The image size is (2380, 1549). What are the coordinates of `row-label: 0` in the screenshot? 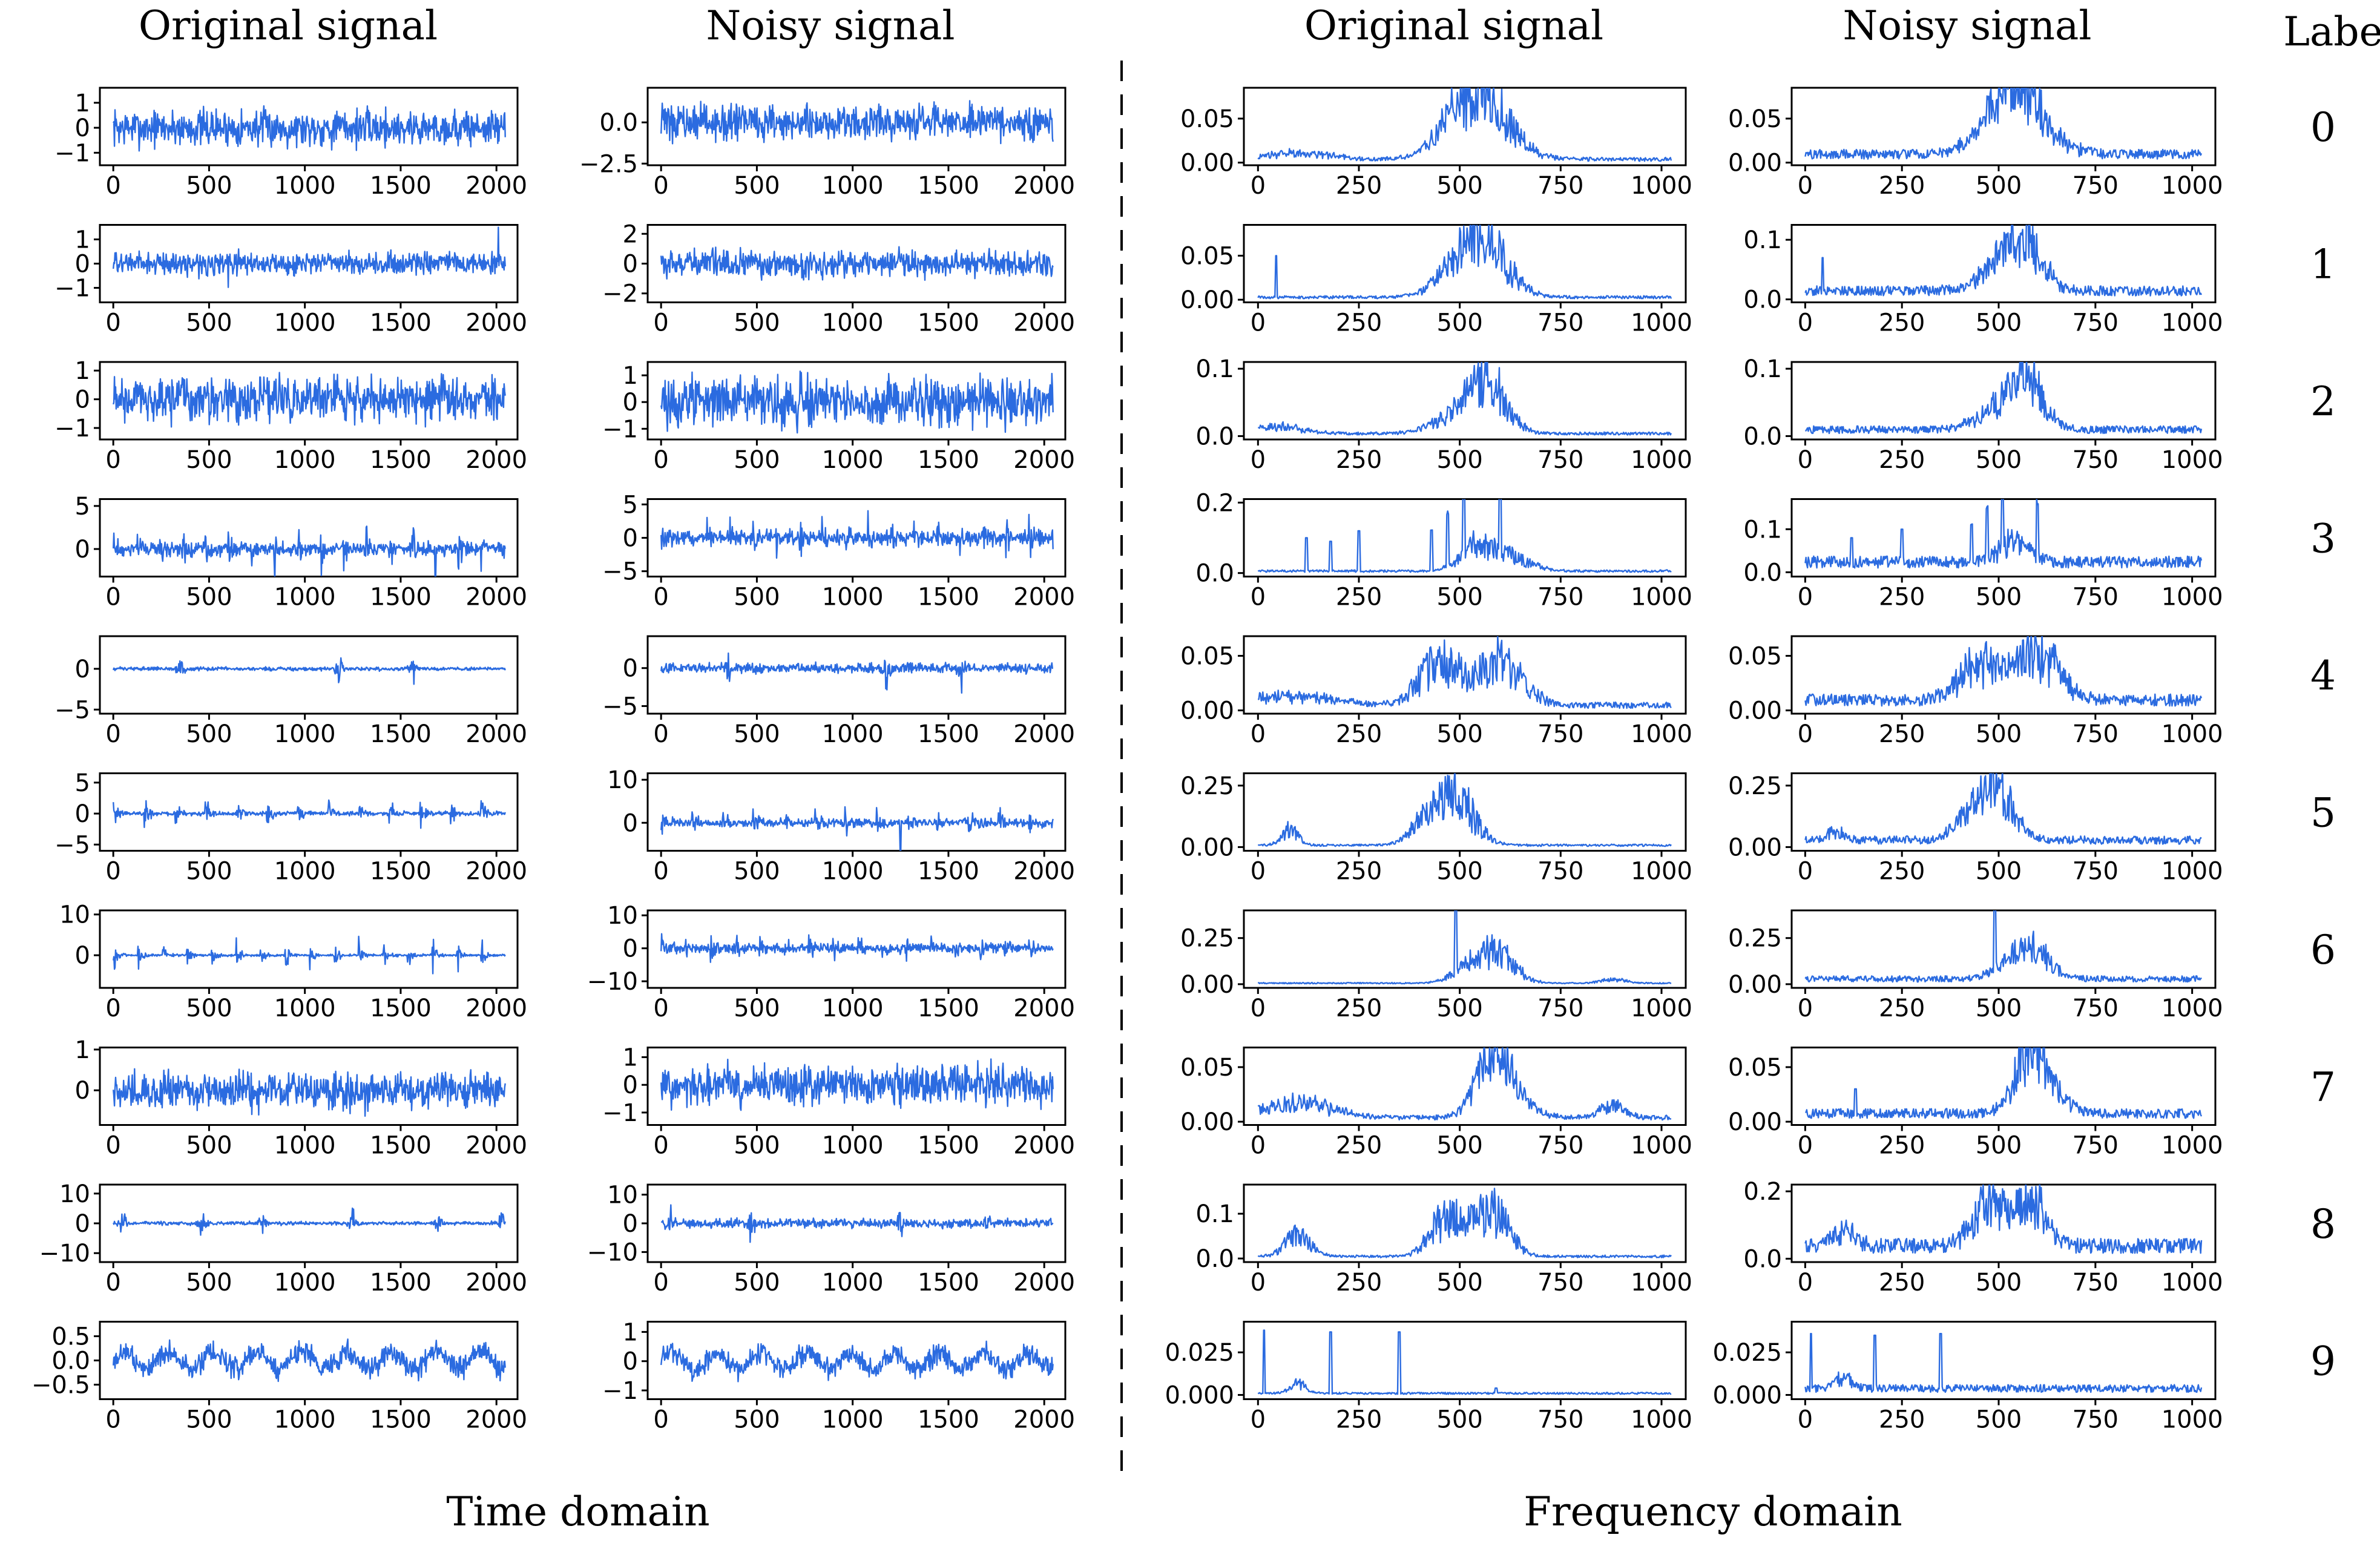 It's located at (2323, 128).